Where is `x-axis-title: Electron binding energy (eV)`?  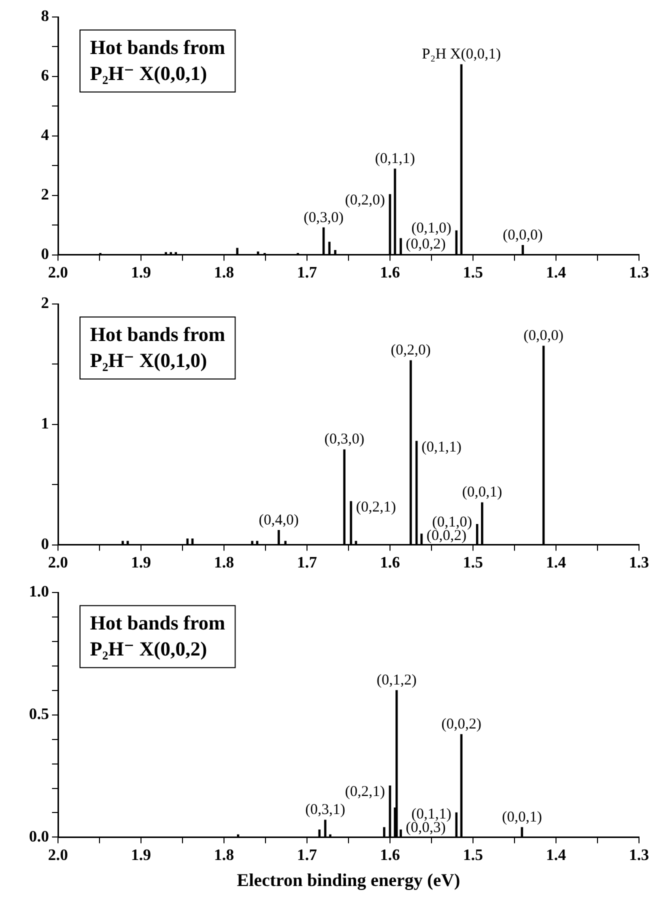
x-axis-title: Electron binding energy (eV) is located at coordinates (348, 880).